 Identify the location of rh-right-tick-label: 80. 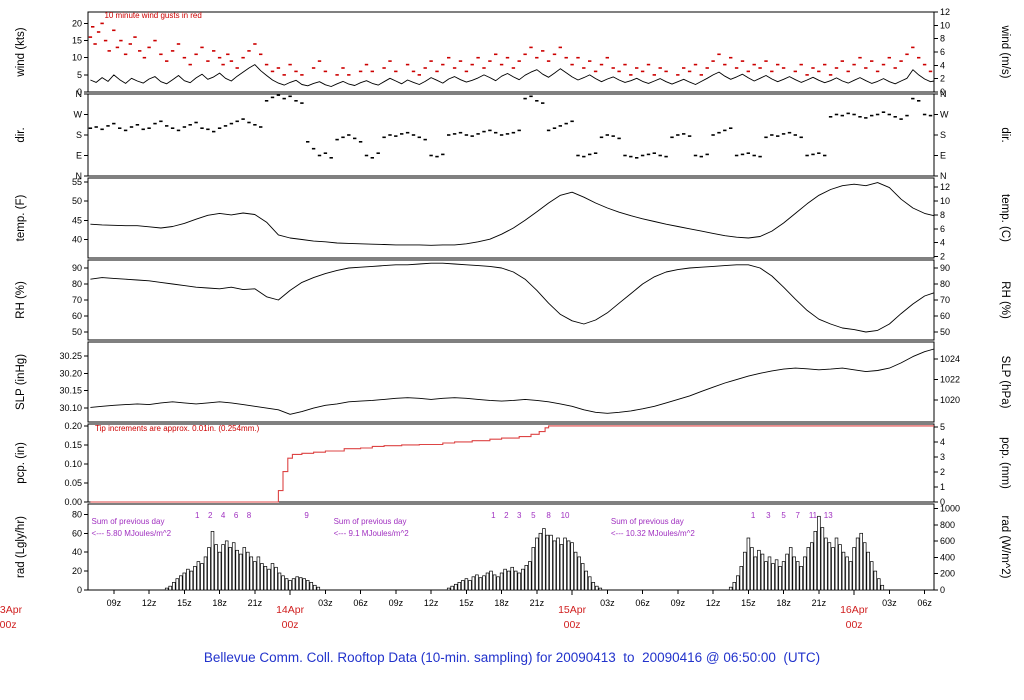
(945, 284).